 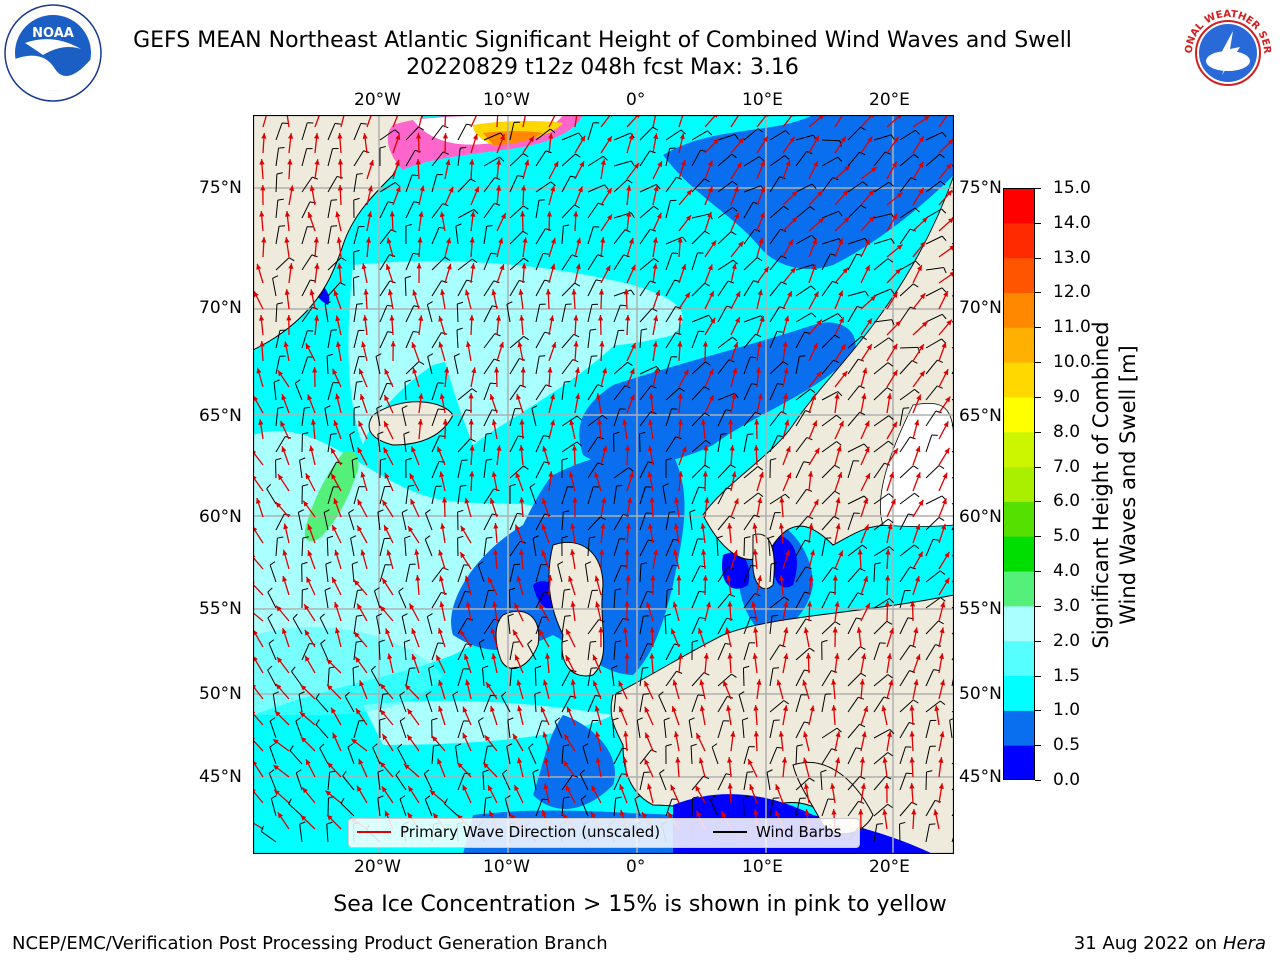 I want to click on colorbar-tick-label: 9.0, so click(x=1067, y=396).